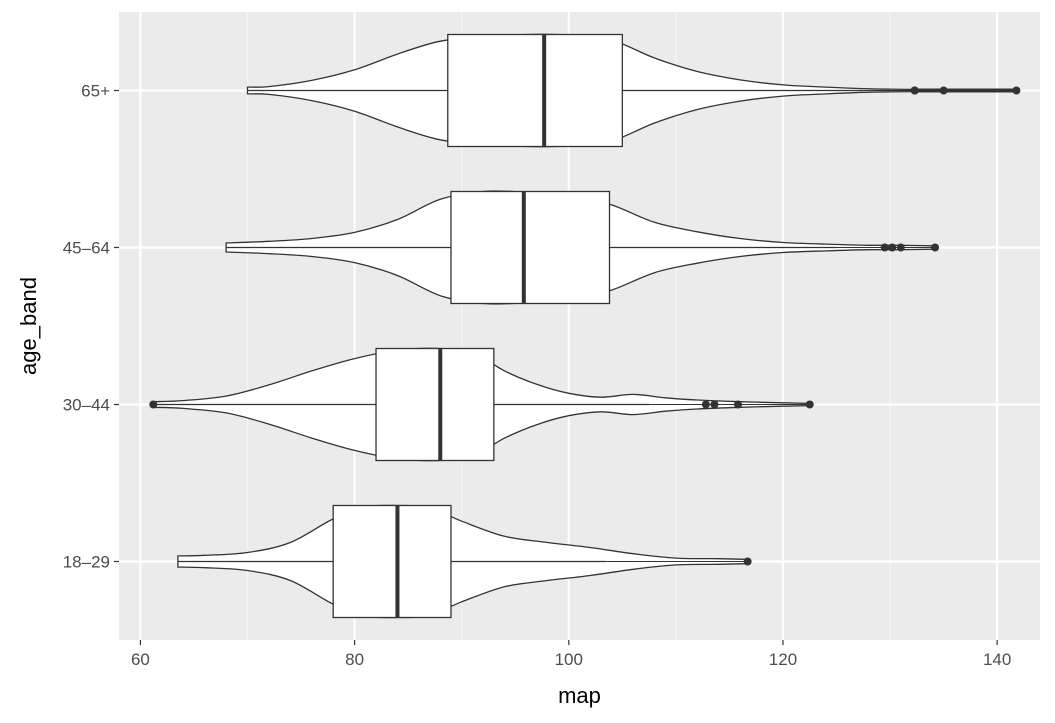 This screenshot has height=723, width=1055. I want to click on box-18–29, so click(392, 561).